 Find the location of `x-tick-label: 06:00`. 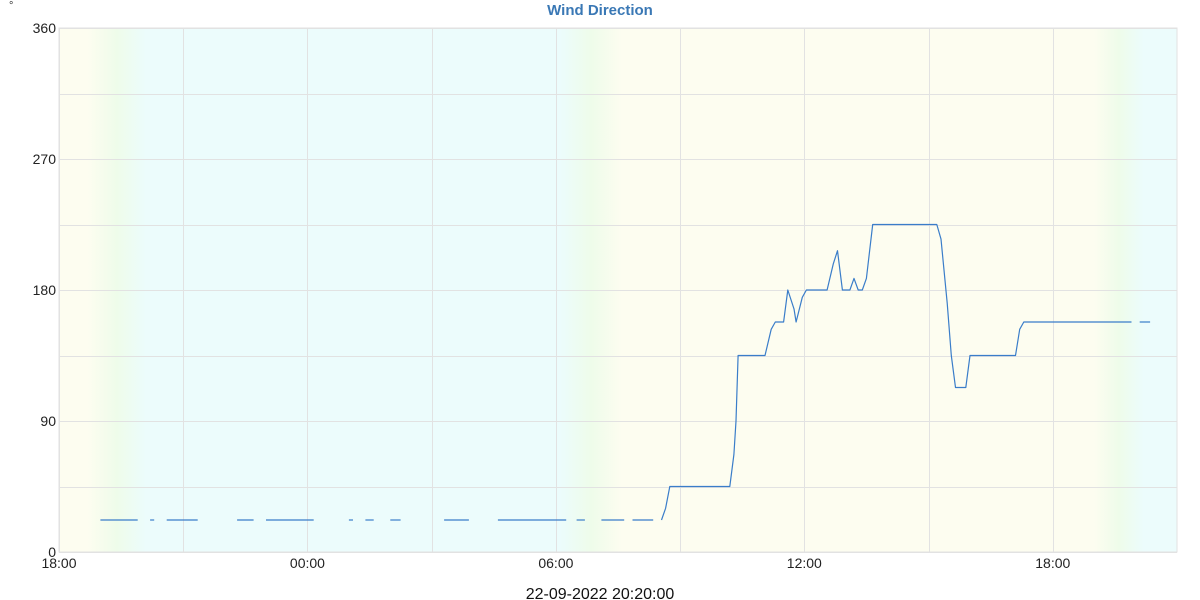

x-tick-label: 06:00 is located at coordinates (555, 563).